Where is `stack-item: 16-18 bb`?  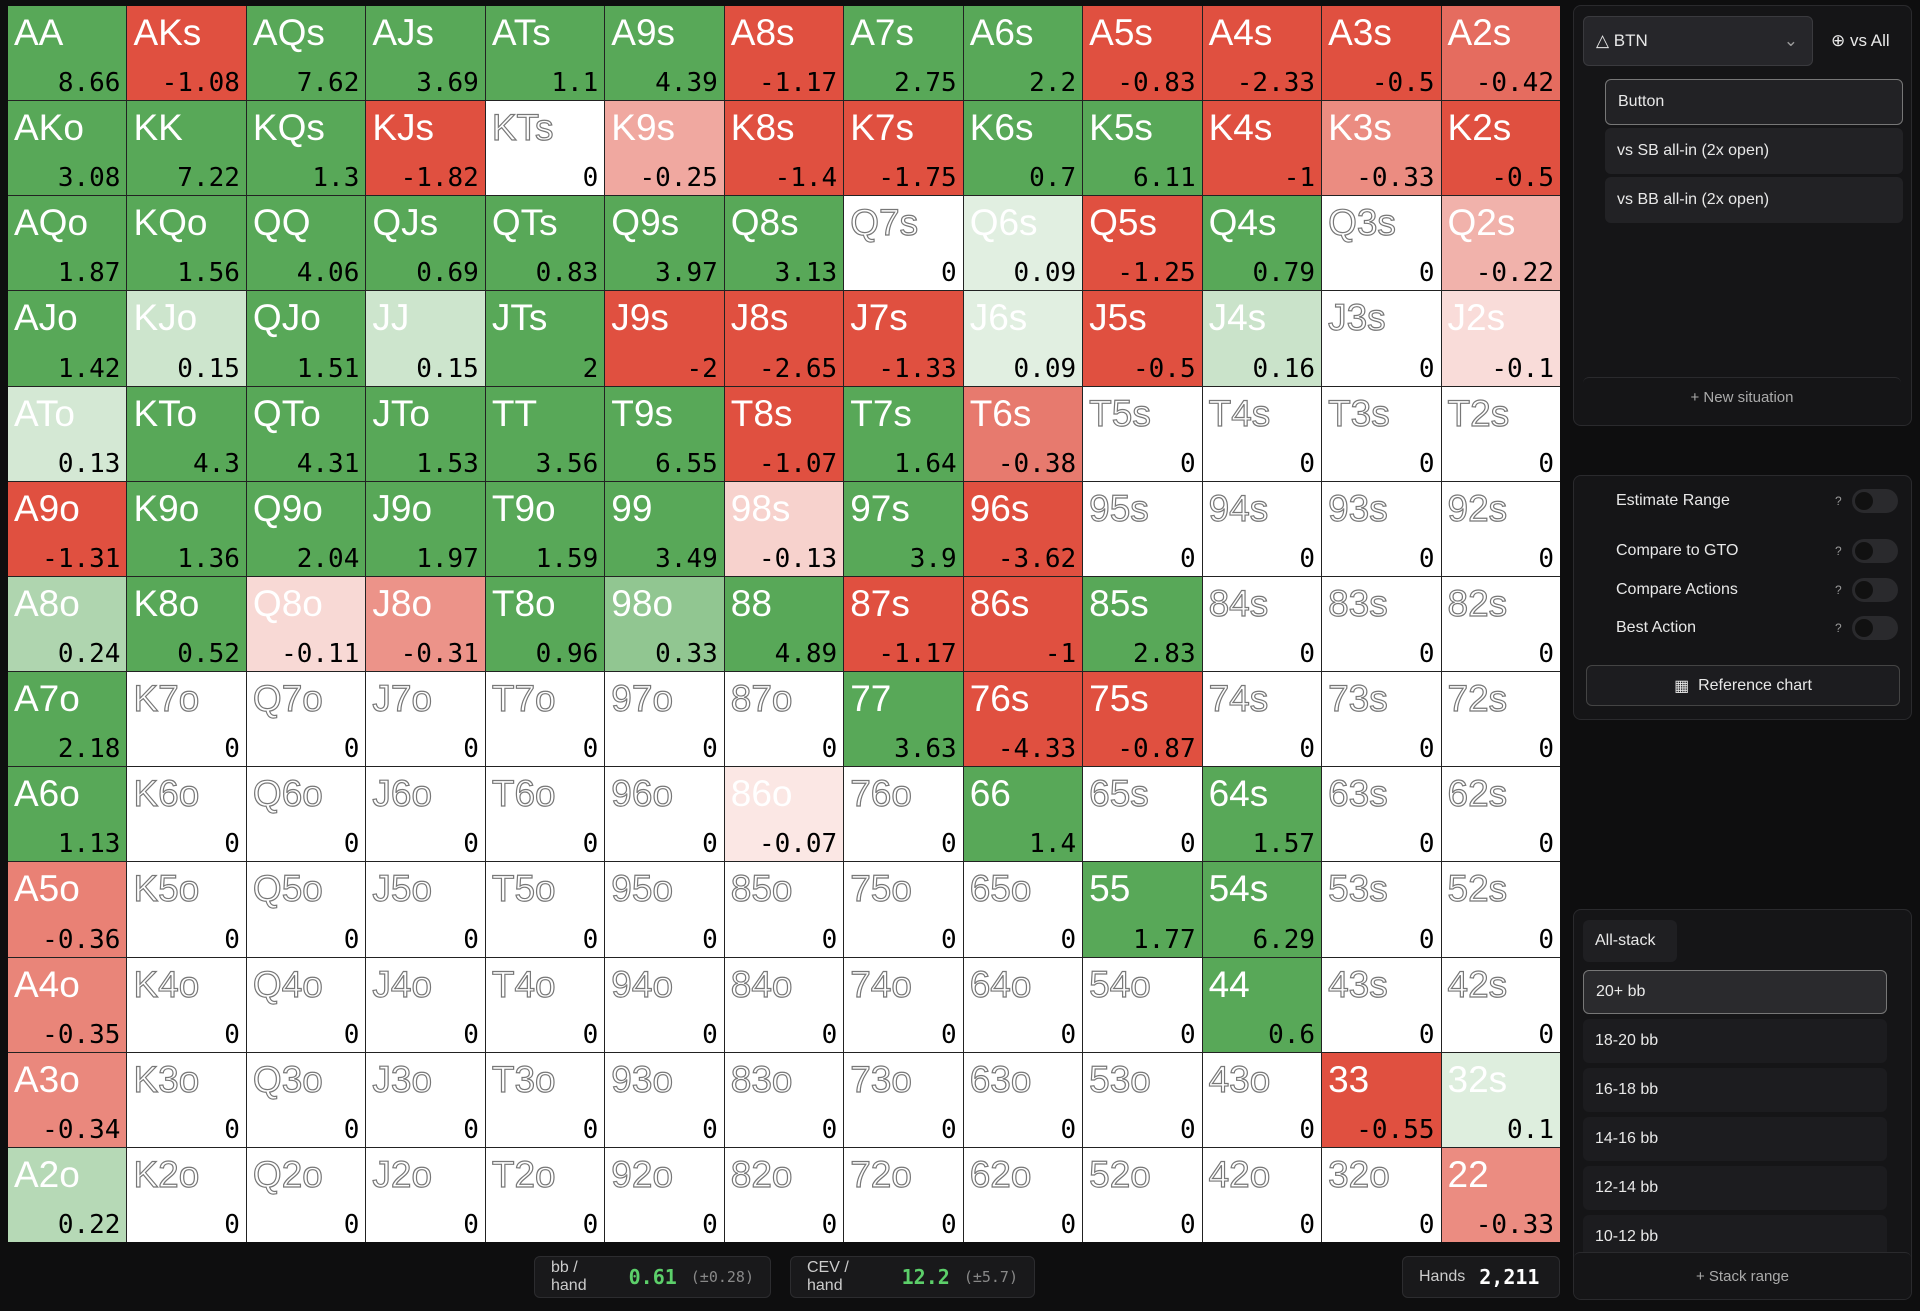
stack-item: 16-18 bb is located at coordinates (1735, 1090).